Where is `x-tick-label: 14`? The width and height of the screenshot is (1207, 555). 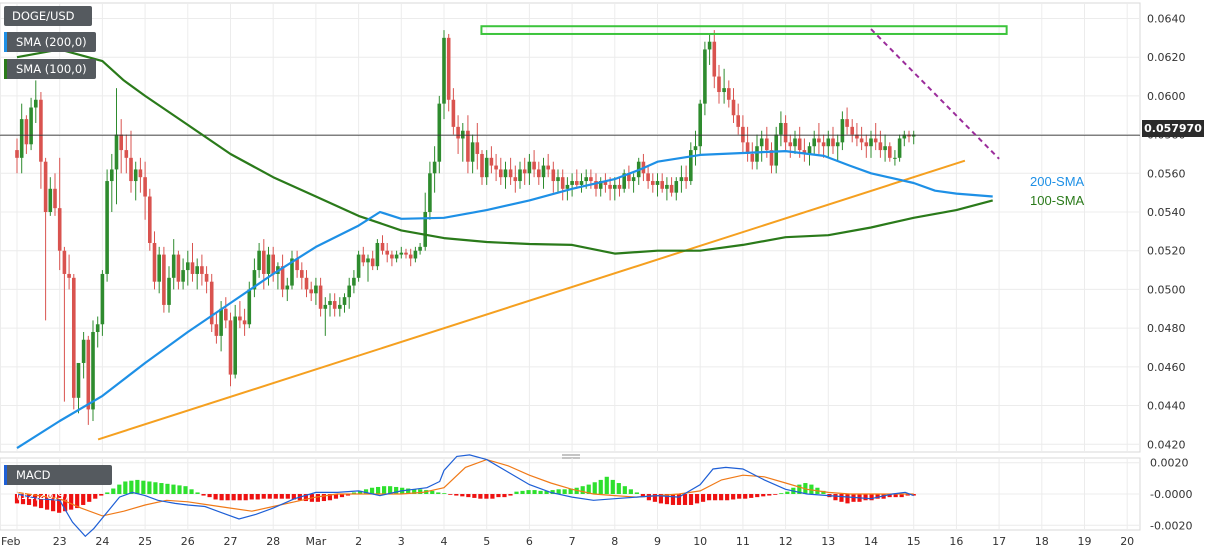
x-tick-label: 14 is located at coordinates (871, 541).